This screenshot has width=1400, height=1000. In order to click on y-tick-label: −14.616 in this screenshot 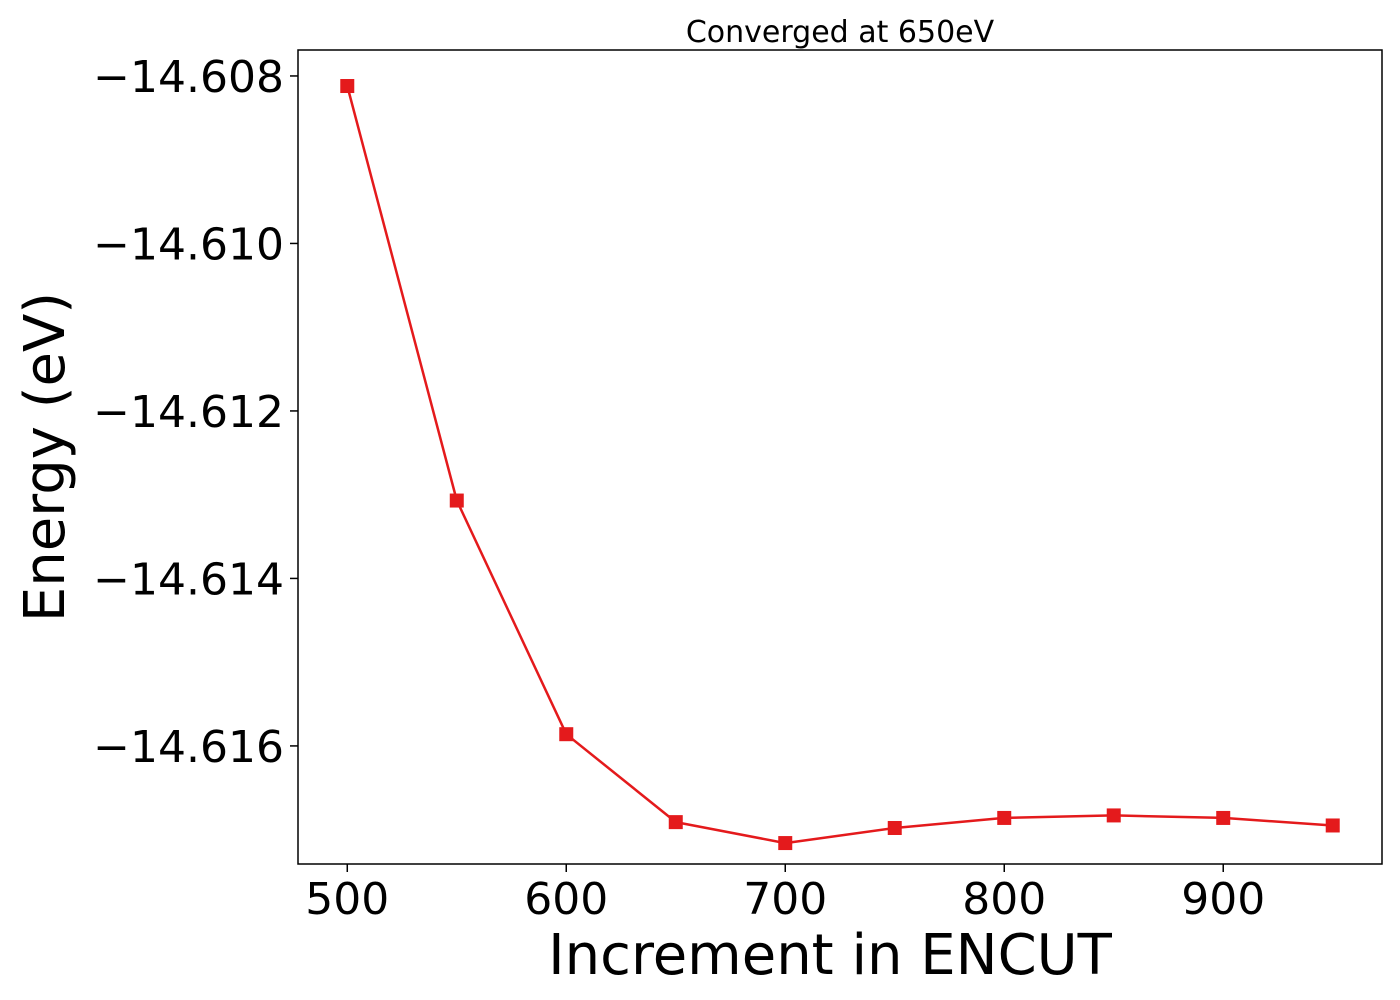, I will do `click(188, 747)`.